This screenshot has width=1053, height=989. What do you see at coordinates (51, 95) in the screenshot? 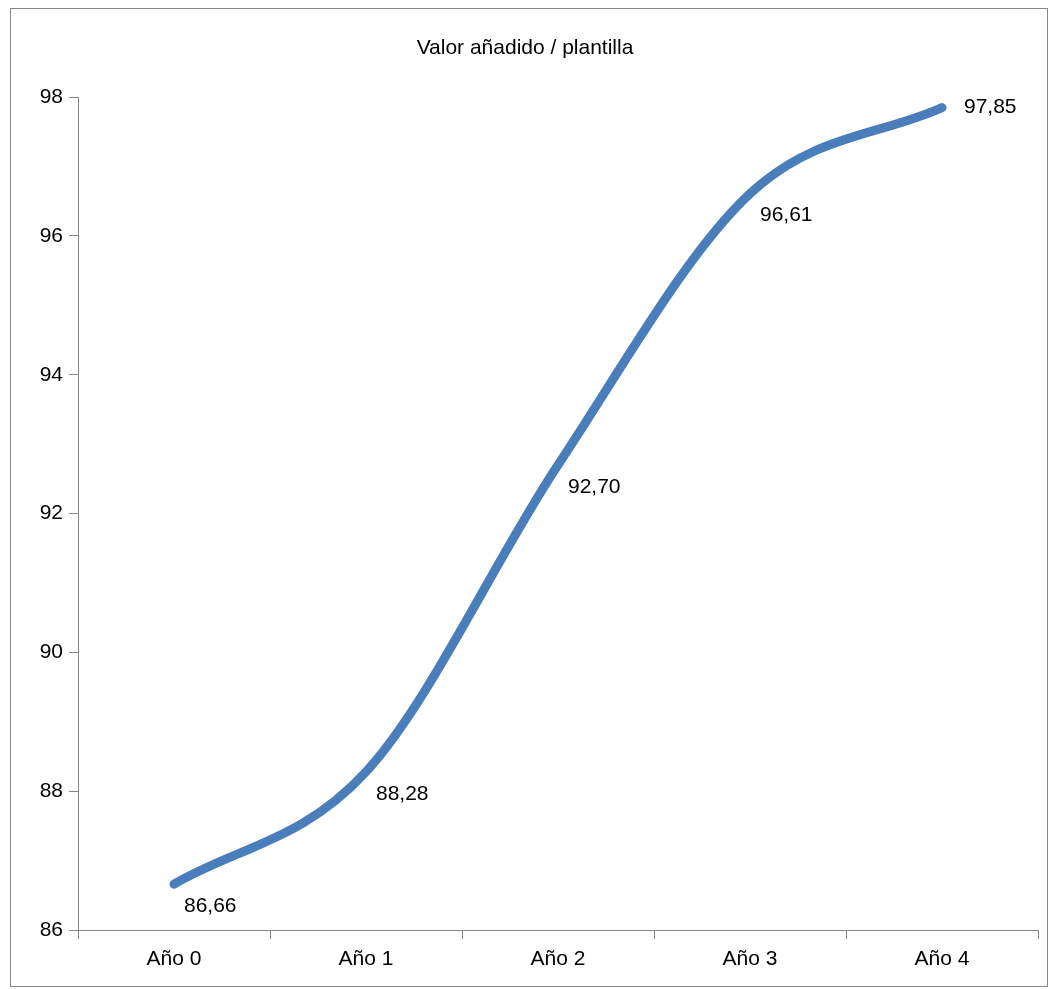
I see `y-tick-label: 98` at bounding box center [51, 95].